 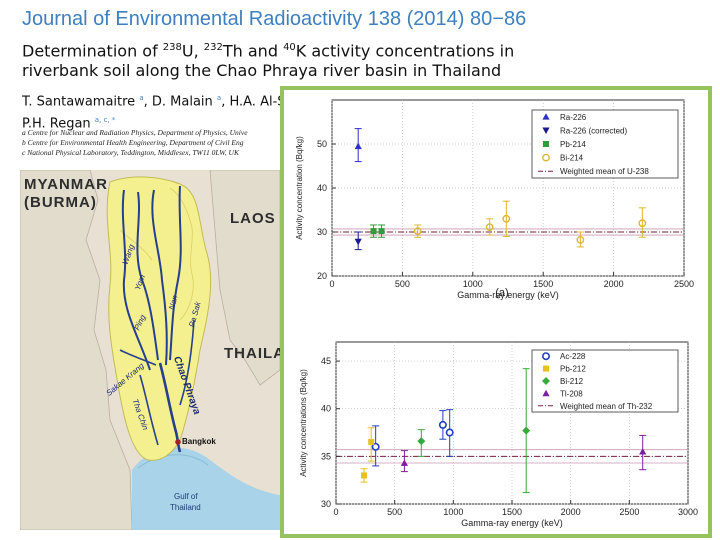 What do you see at coordinates (322, 144) in the screenshot?
I see `y-tick-label: 50` at bounding box center [322, 144].